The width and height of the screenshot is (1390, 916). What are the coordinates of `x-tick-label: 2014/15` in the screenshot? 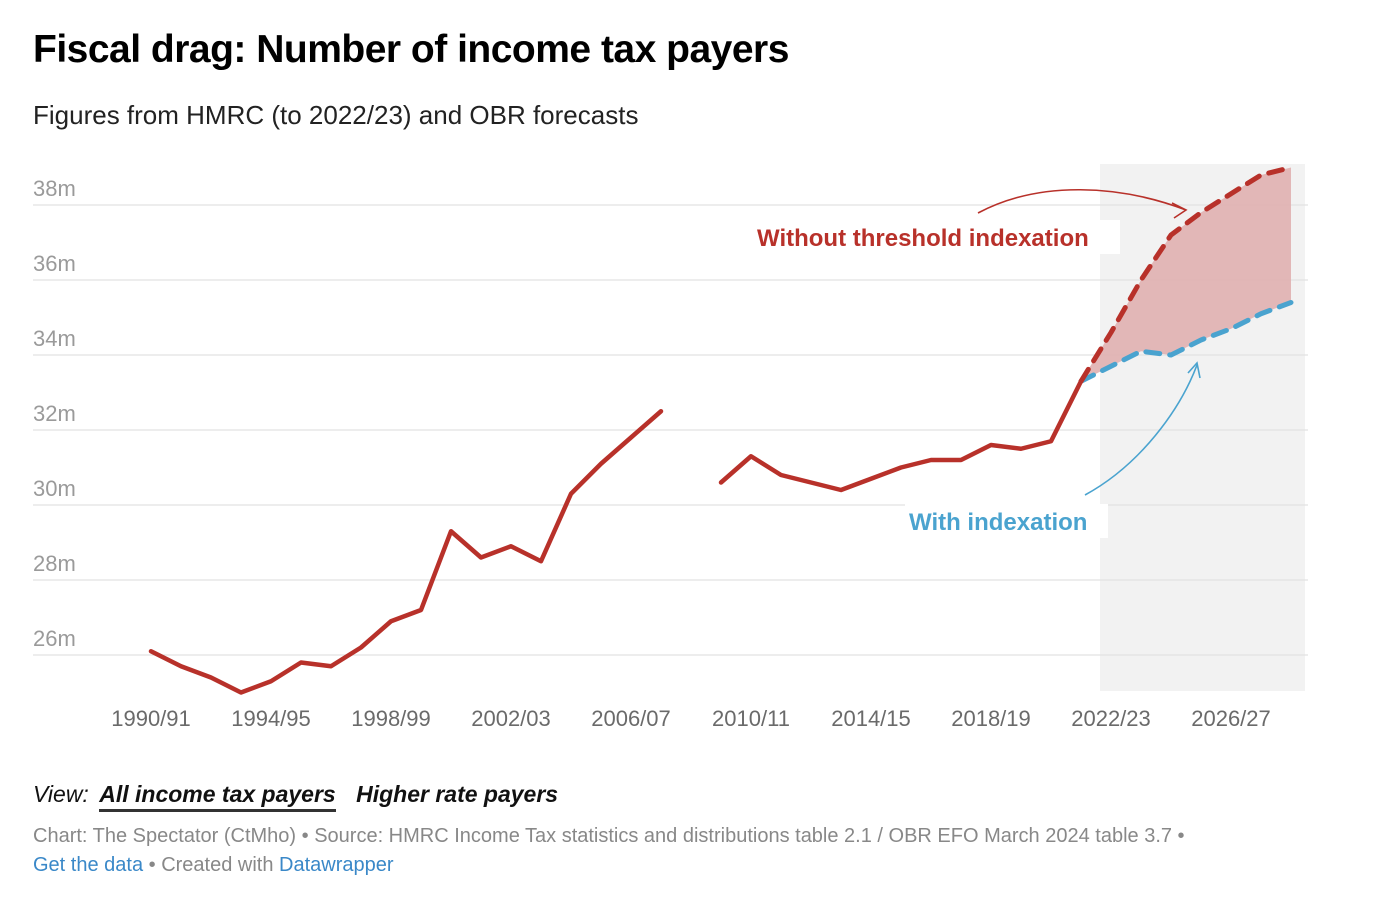 It's located at (871, 718).